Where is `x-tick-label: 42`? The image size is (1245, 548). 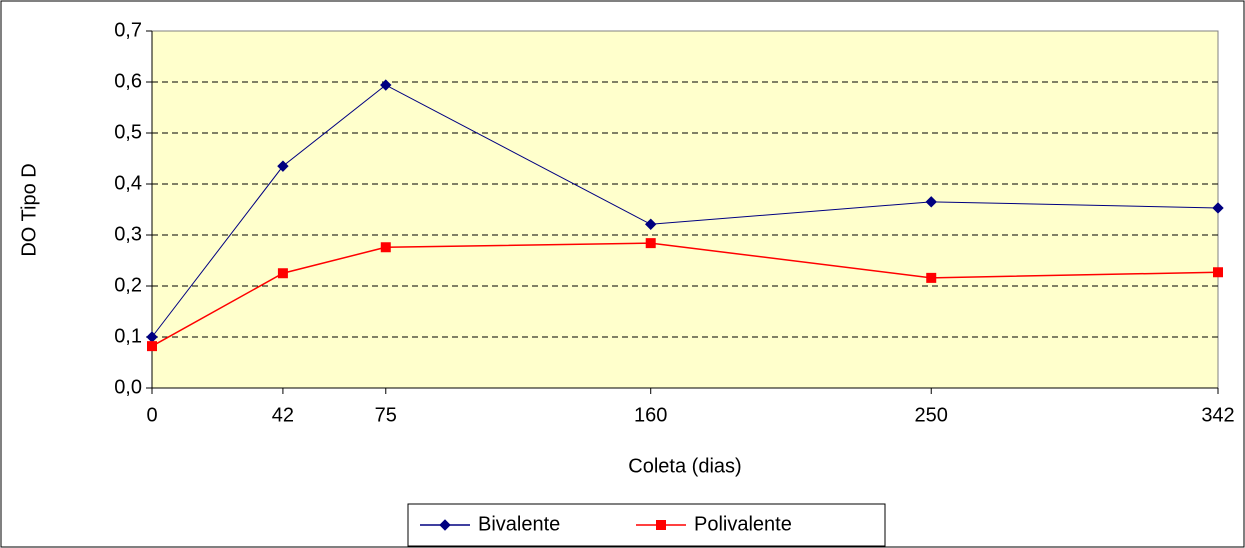
x-tick-label: 42 is located at coordinates (283, 415).